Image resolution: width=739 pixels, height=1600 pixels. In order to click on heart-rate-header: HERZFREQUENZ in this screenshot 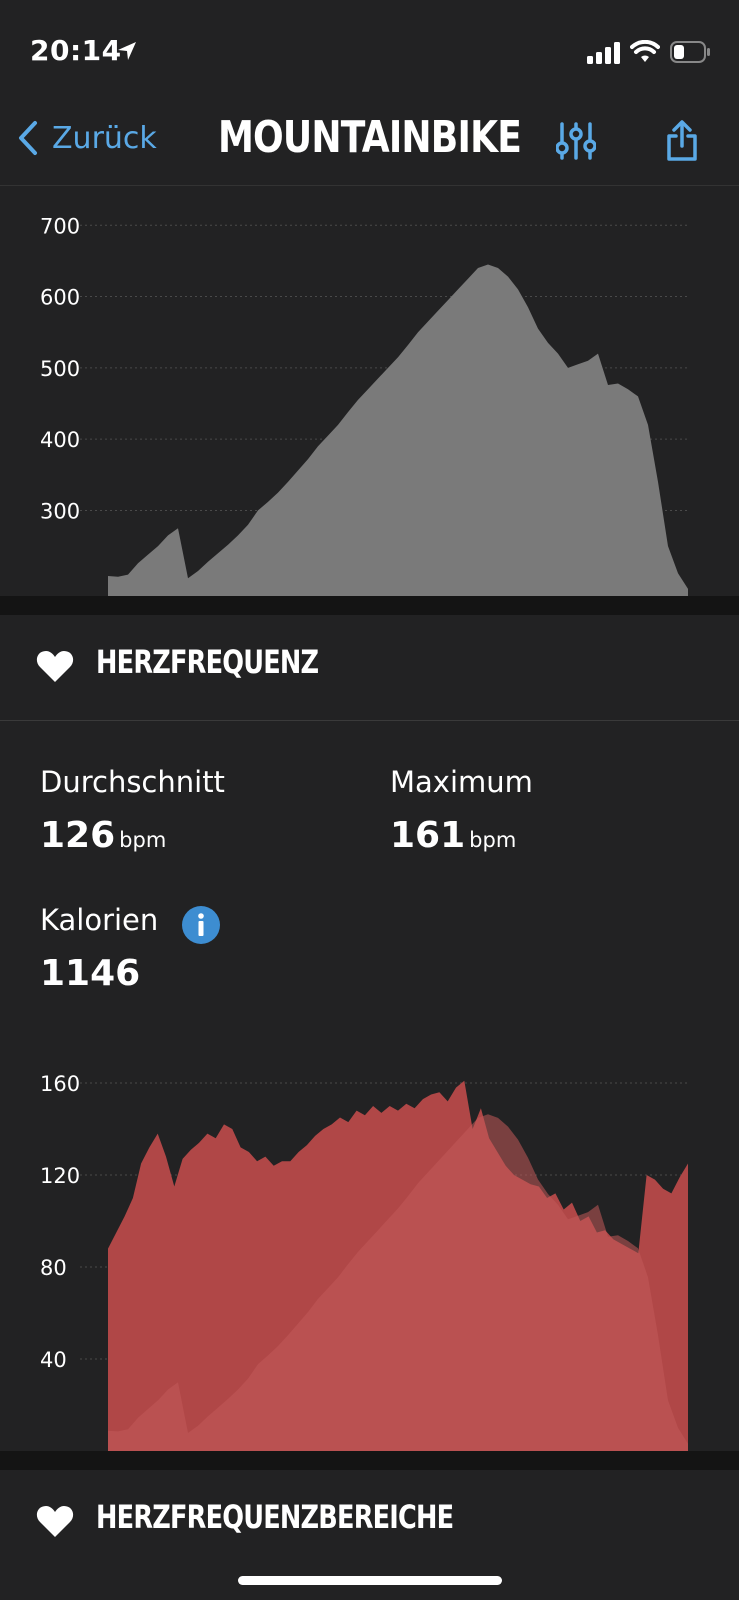, I will do `click(369, 667)`.